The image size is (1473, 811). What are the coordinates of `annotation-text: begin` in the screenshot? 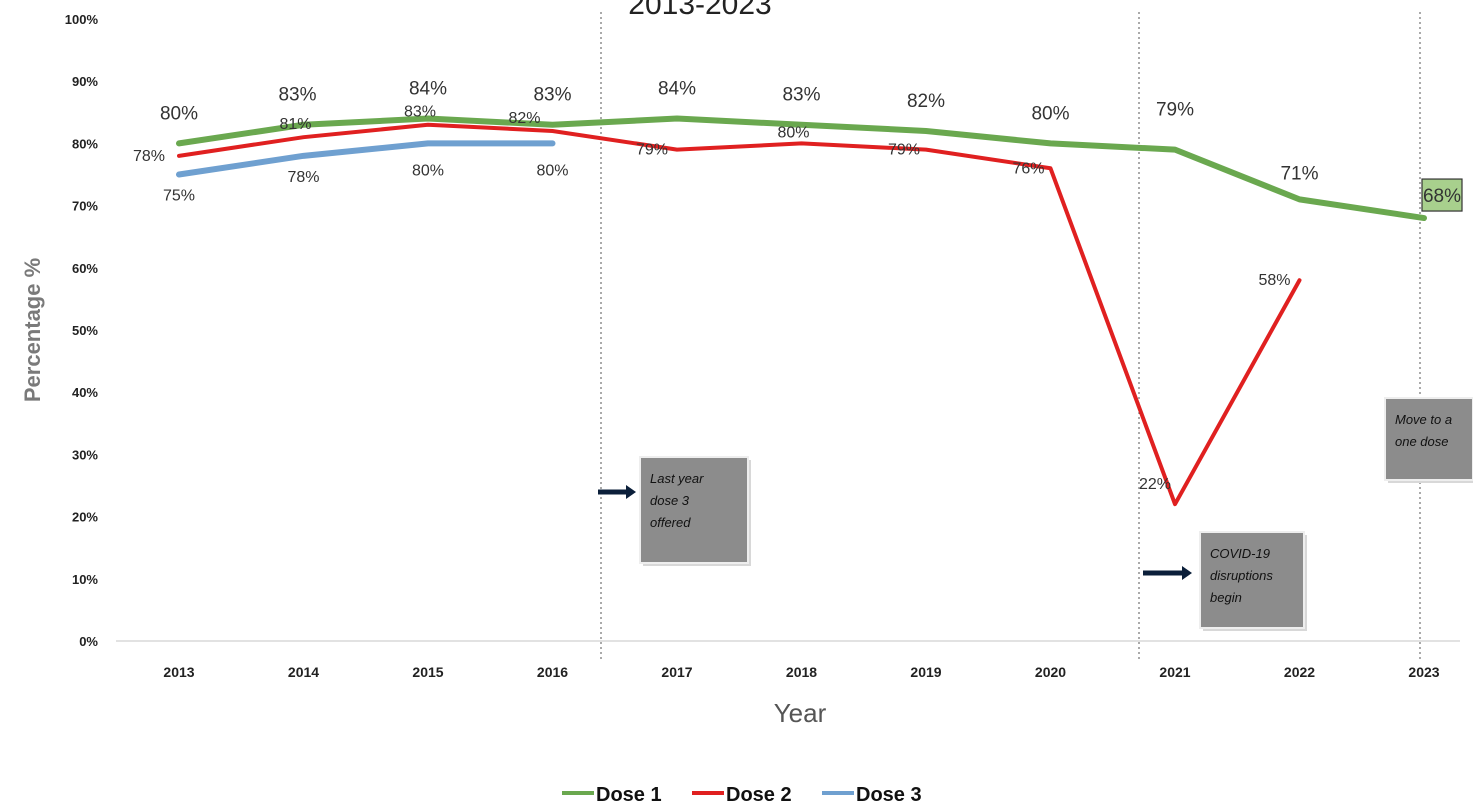 It's located at (1226, 597).